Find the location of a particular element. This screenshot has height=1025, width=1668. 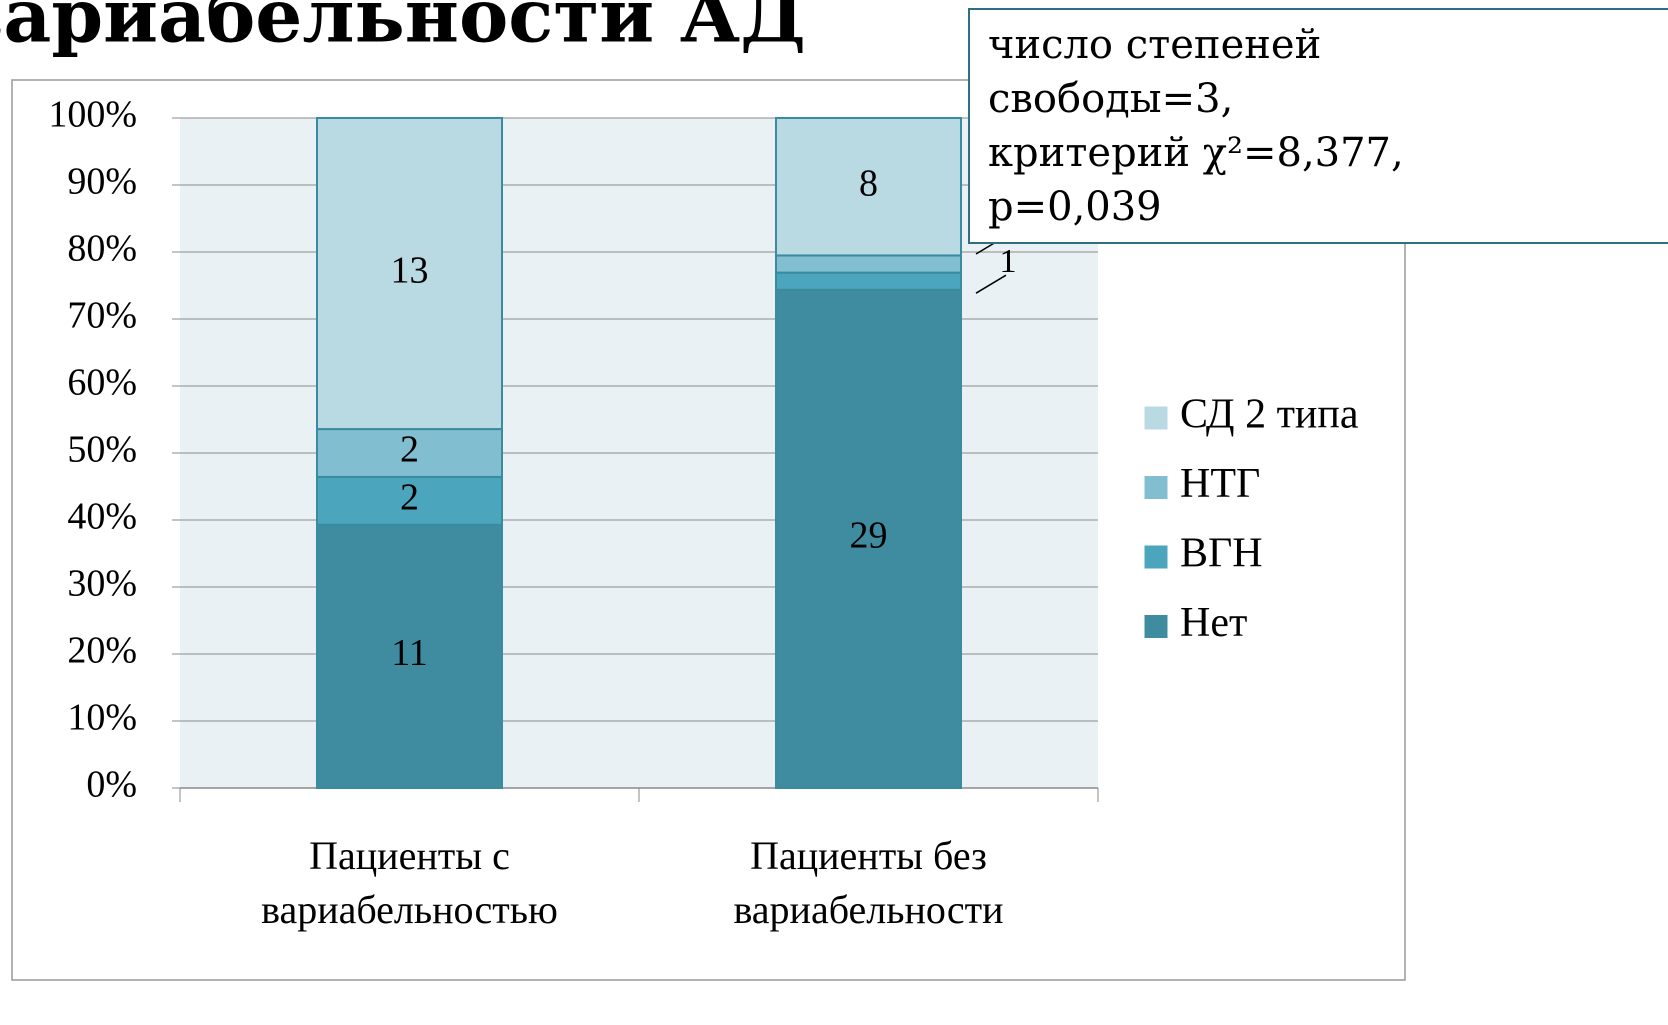

legend-label: ВГН is located at coordinates (1221, 554).